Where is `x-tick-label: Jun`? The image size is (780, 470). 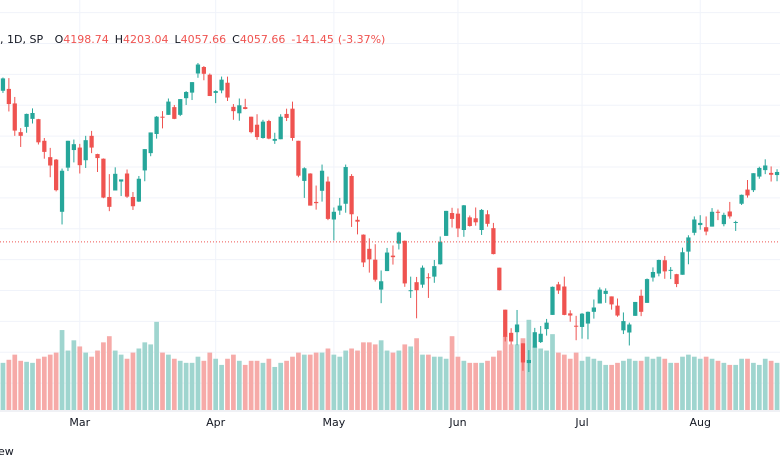
x-tick-label: Jun is located at coordinates (457, 422).